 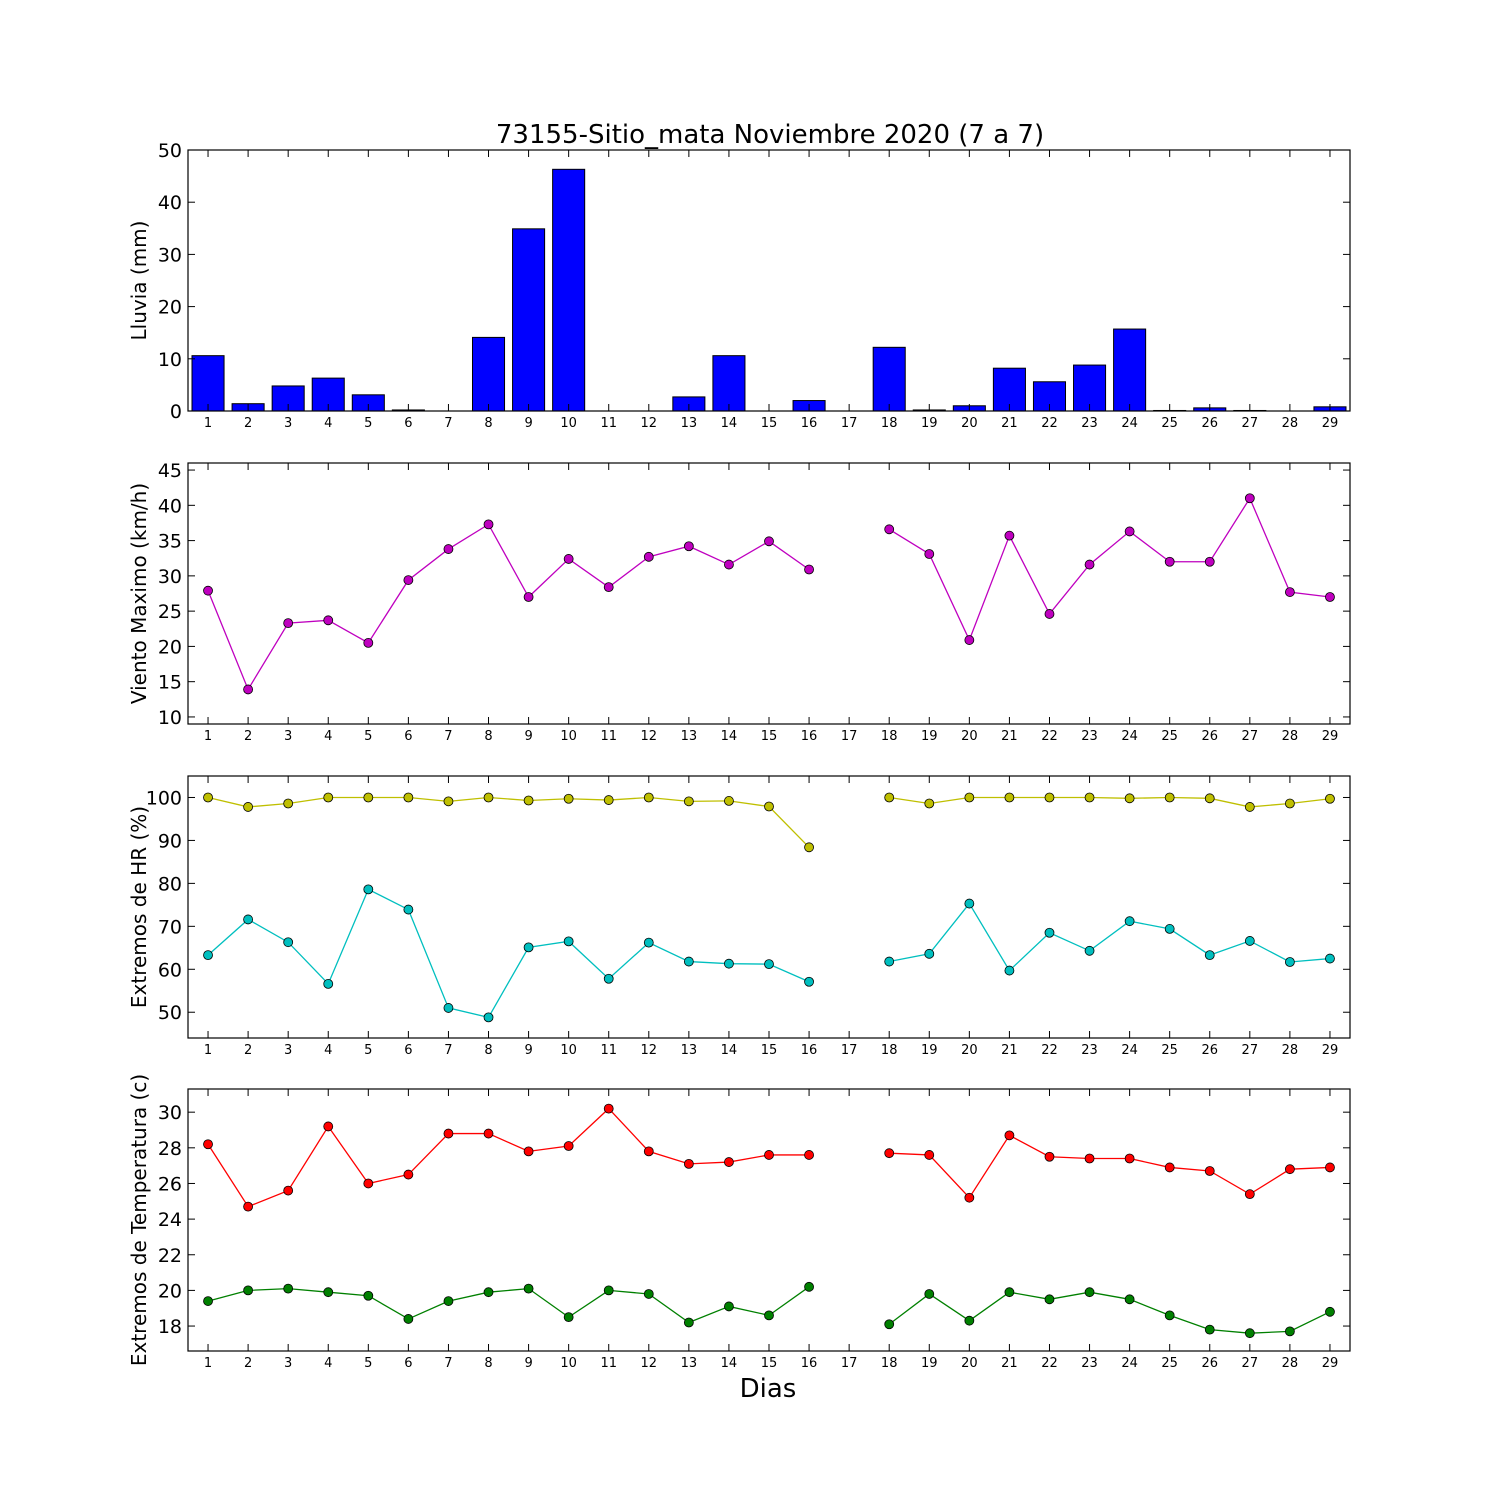 I want to click on wind-xtick-label: 16, so click(x=809, y=736).